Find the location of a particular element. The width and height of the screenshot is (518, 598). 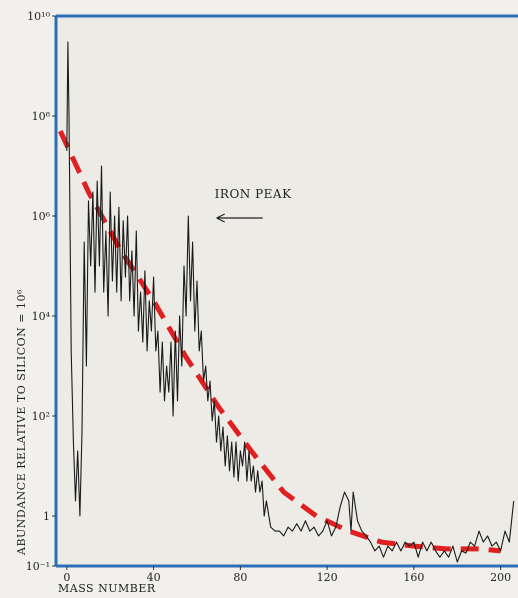

y-tick-label: 10⁶ is located at coordinates (41, 216).